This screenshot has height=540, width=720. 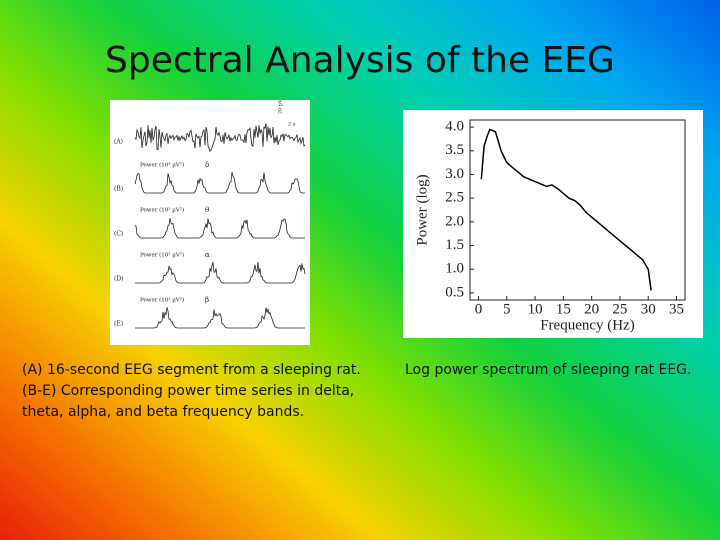 I want to click on panel-label: (B), so click(x=118, y=189).